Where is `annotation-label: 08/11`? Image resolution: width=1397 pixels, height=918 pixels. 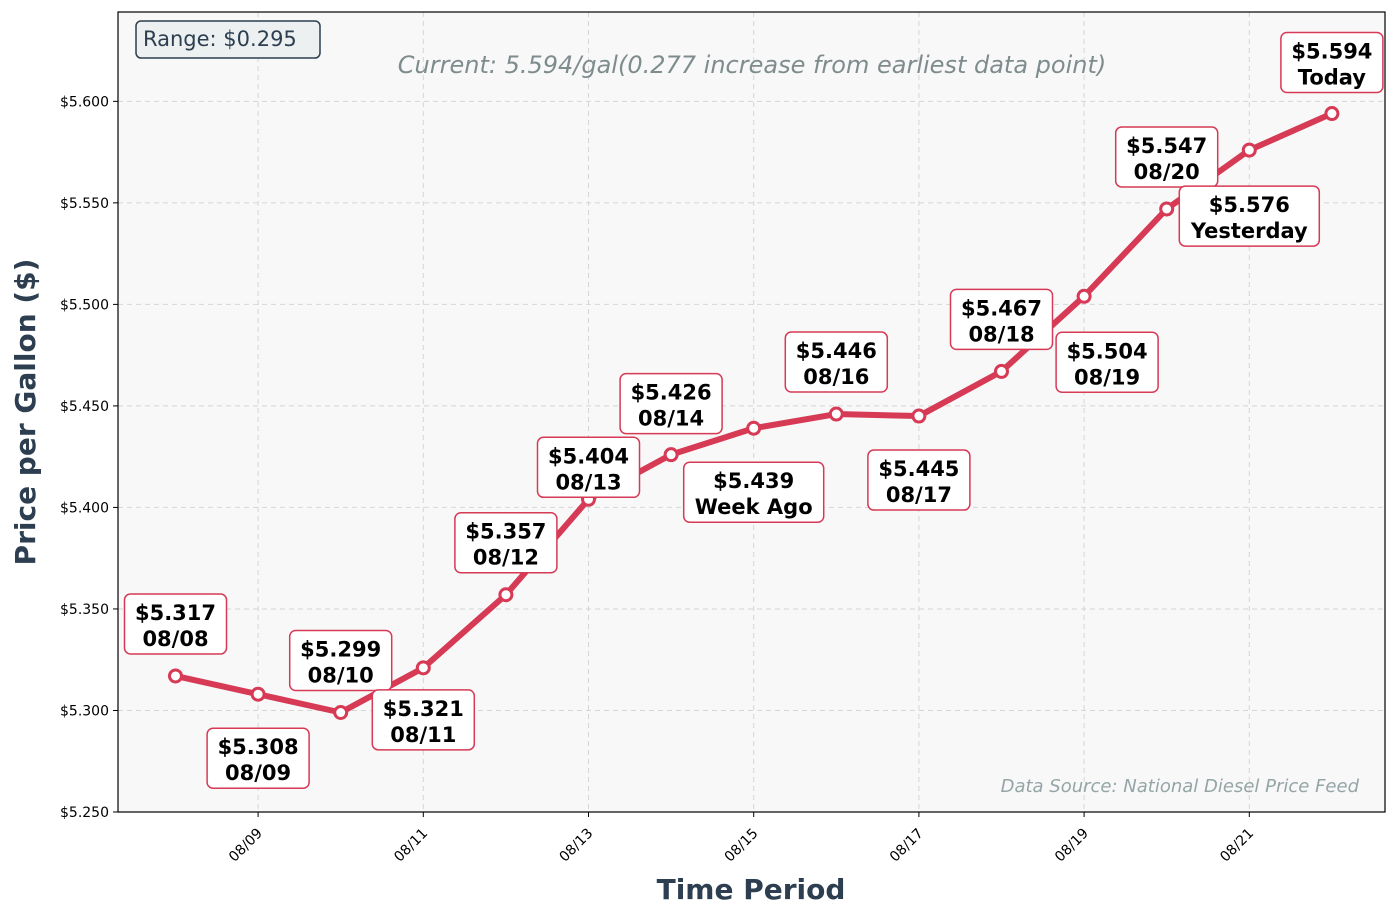 annotation-label: 08/11 is located at coordinates (423, 735).